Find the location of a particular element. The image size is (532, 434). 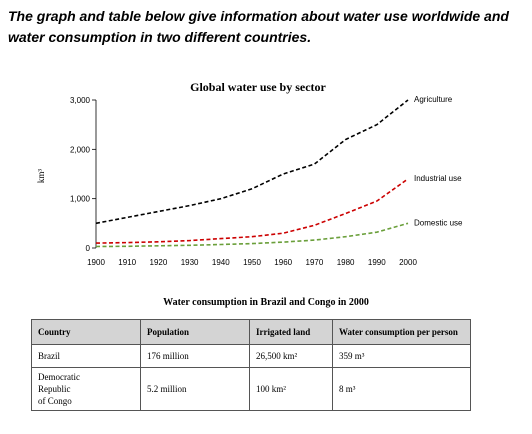

cell-population: 5.2 million is located at coordinates (195, 389).